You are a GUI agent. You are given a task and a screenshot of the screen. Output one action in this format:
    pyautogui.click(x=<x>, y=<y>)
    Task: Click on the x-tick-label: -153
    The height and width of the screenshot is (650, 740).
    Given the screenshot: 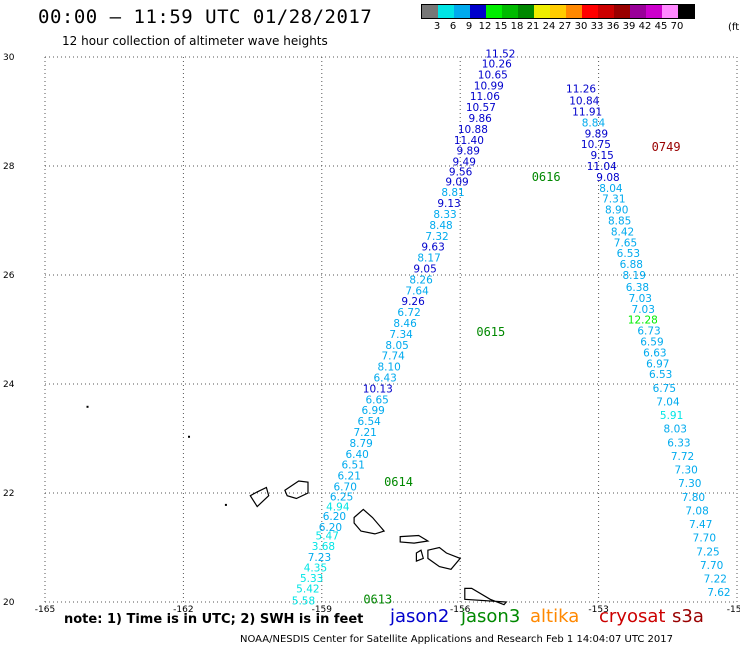 What is the action you would take?
    pyautogui.click(x=598, y=610)
    